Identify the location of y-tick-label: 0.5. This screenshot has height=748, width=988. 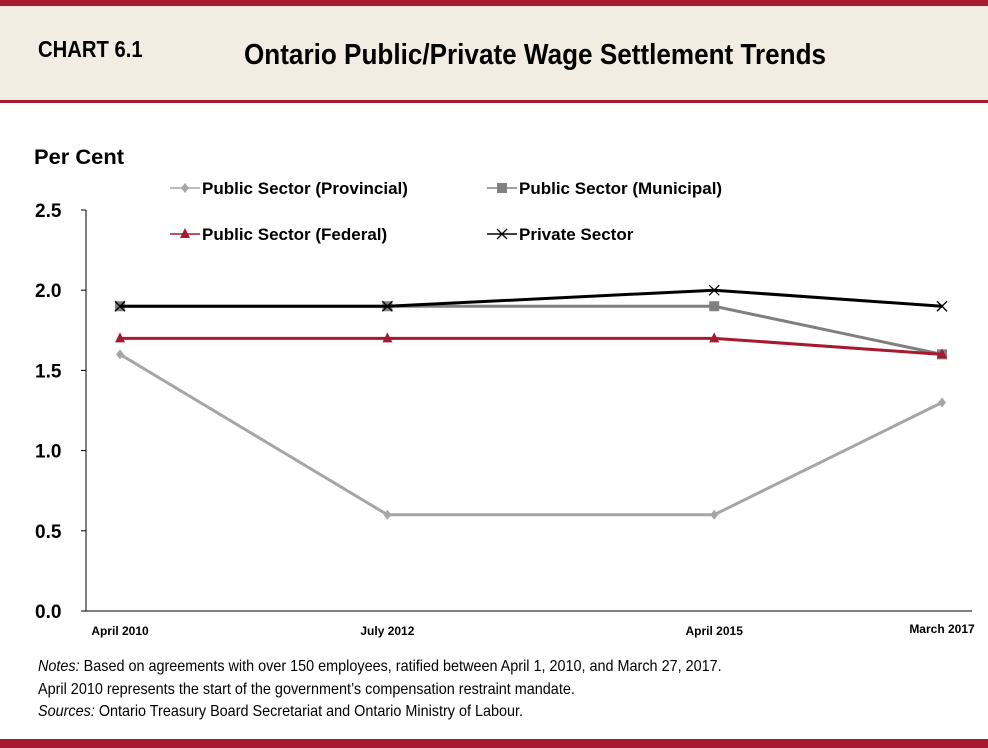
(48, 532).